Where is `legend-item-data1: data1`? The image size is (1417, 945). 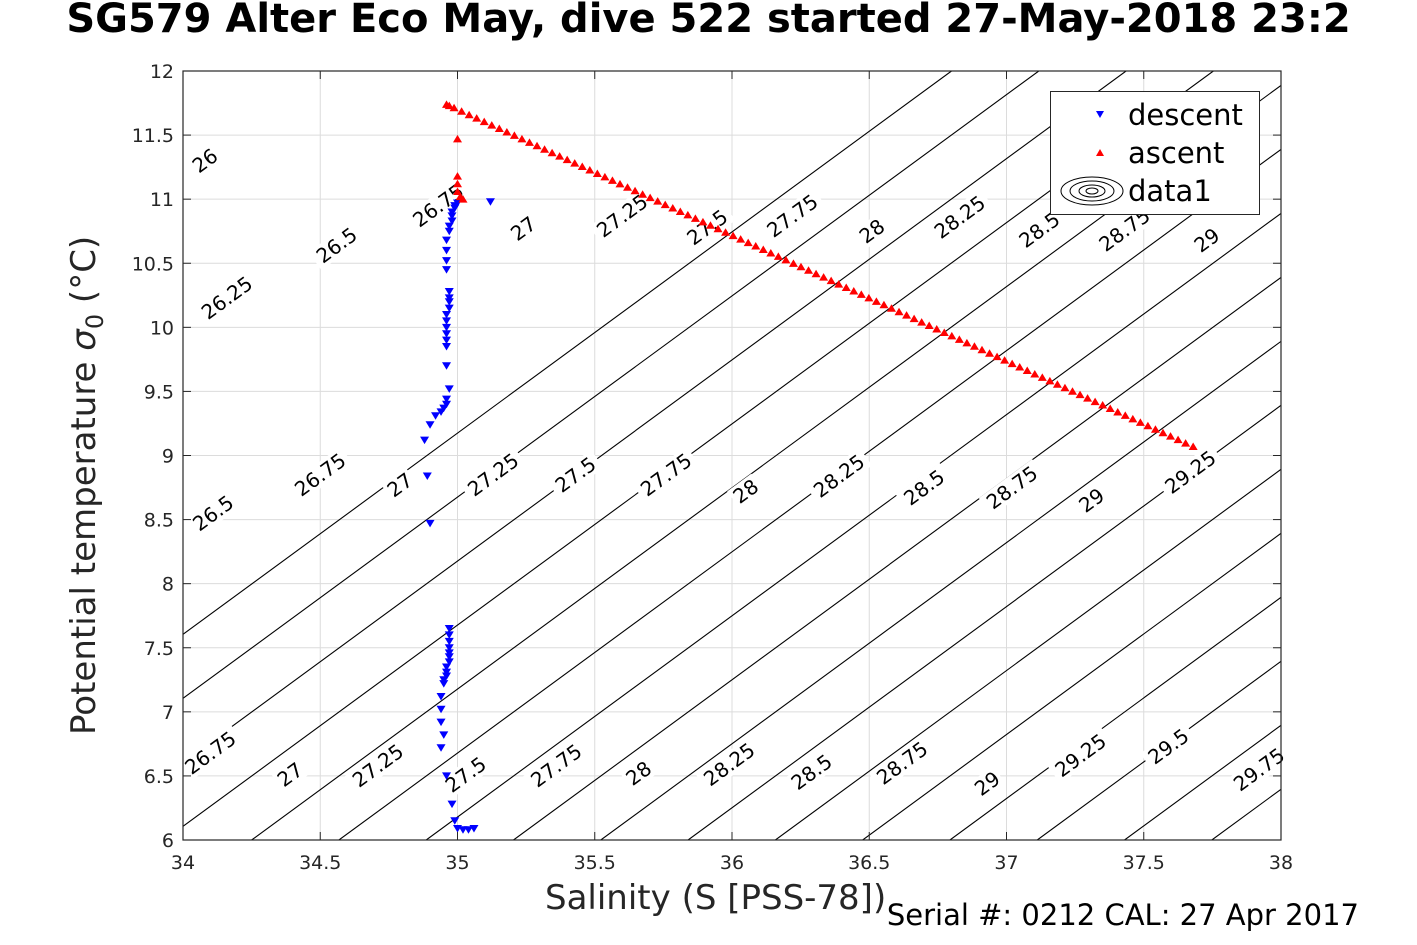 legend-item-data1: data1 is located at coordinates (1155, 191).